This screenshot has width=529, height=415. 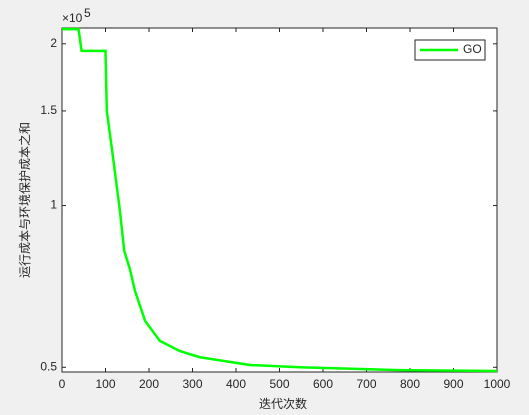 What do you see at coordinates (87, 13) in the screenshot?
I see `y-exponent-power: 5` at bounding box center [87, 13].